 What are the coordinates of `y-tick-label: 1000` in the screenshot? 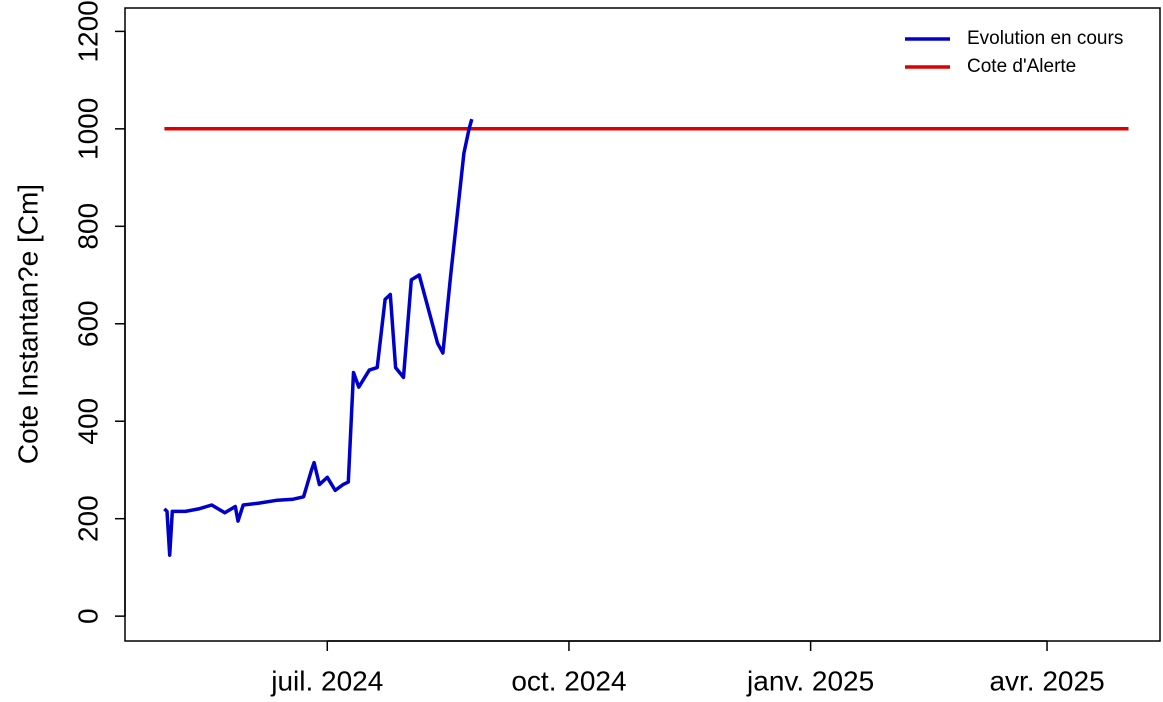 It's located at (87, 129).